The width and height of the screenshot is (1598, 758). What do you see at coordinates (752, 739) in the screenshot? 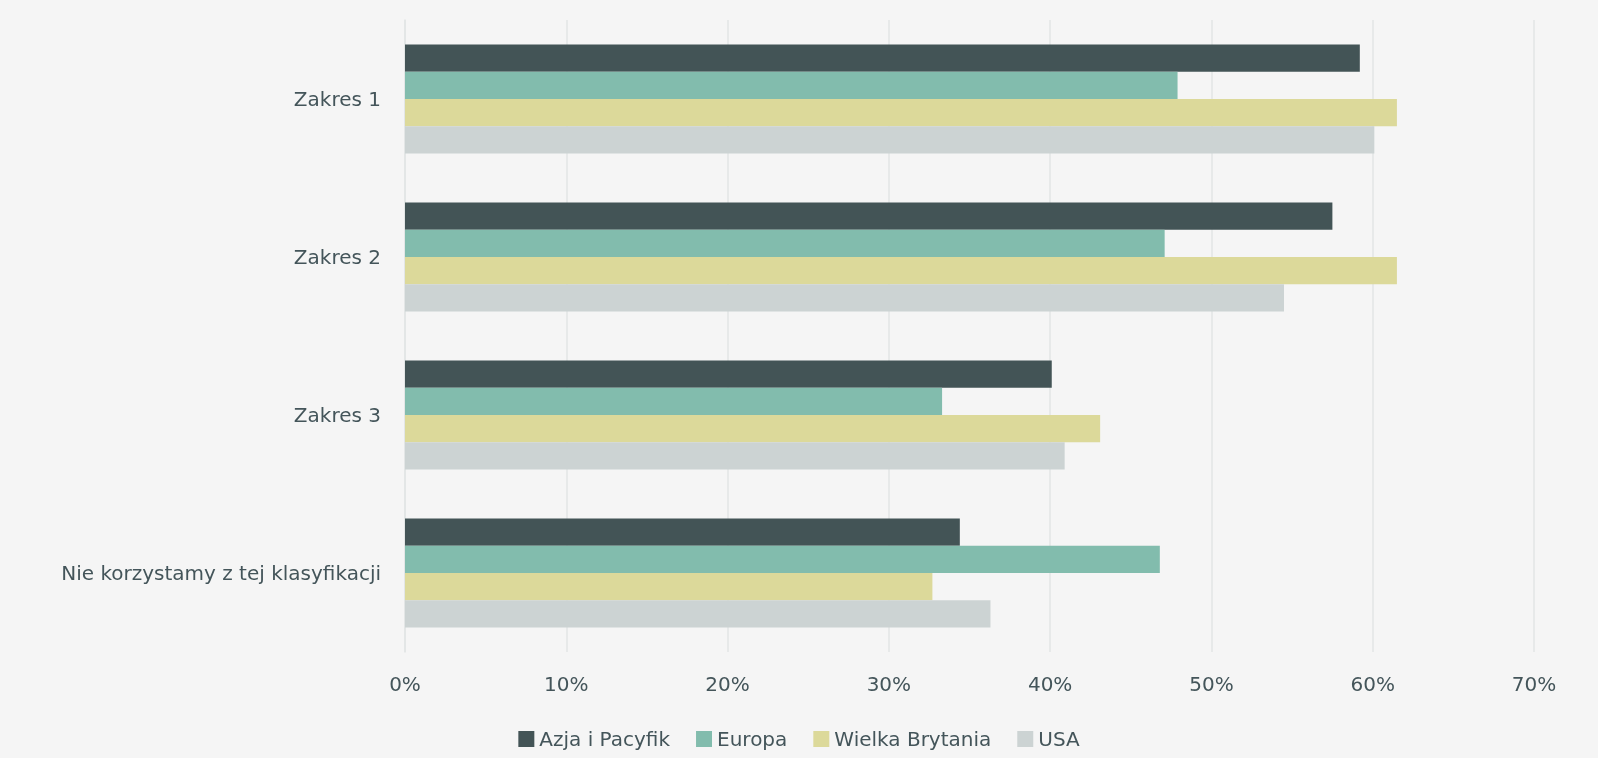
I see `legend-label: Europa` at bounding box center [752, 739].